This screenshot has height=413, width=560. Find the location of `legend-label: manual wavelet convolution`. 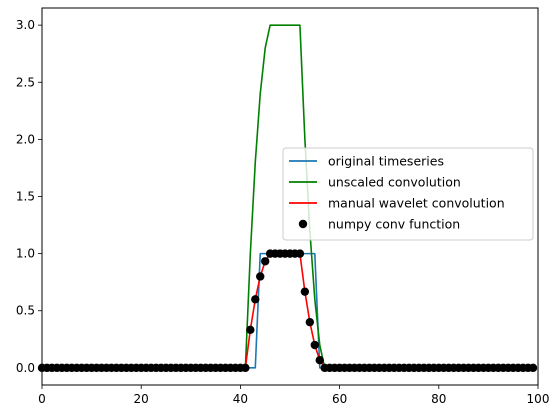

legend-label: manual wavelet convolution is located at coordinates (416, 203).